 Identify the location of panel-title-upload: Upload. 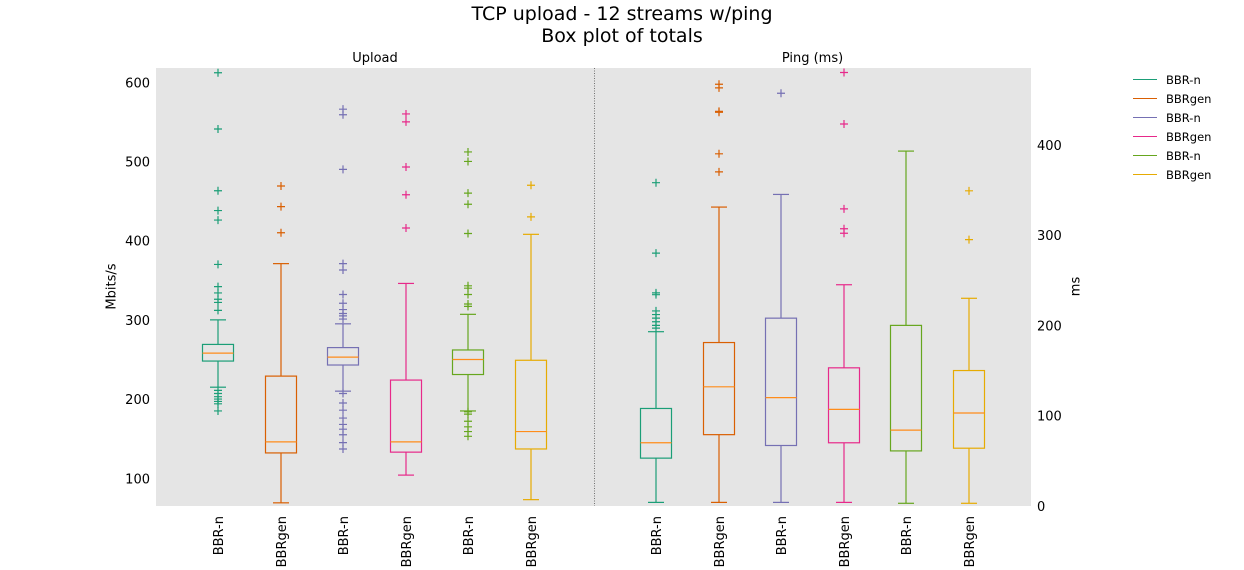
(375, 58).